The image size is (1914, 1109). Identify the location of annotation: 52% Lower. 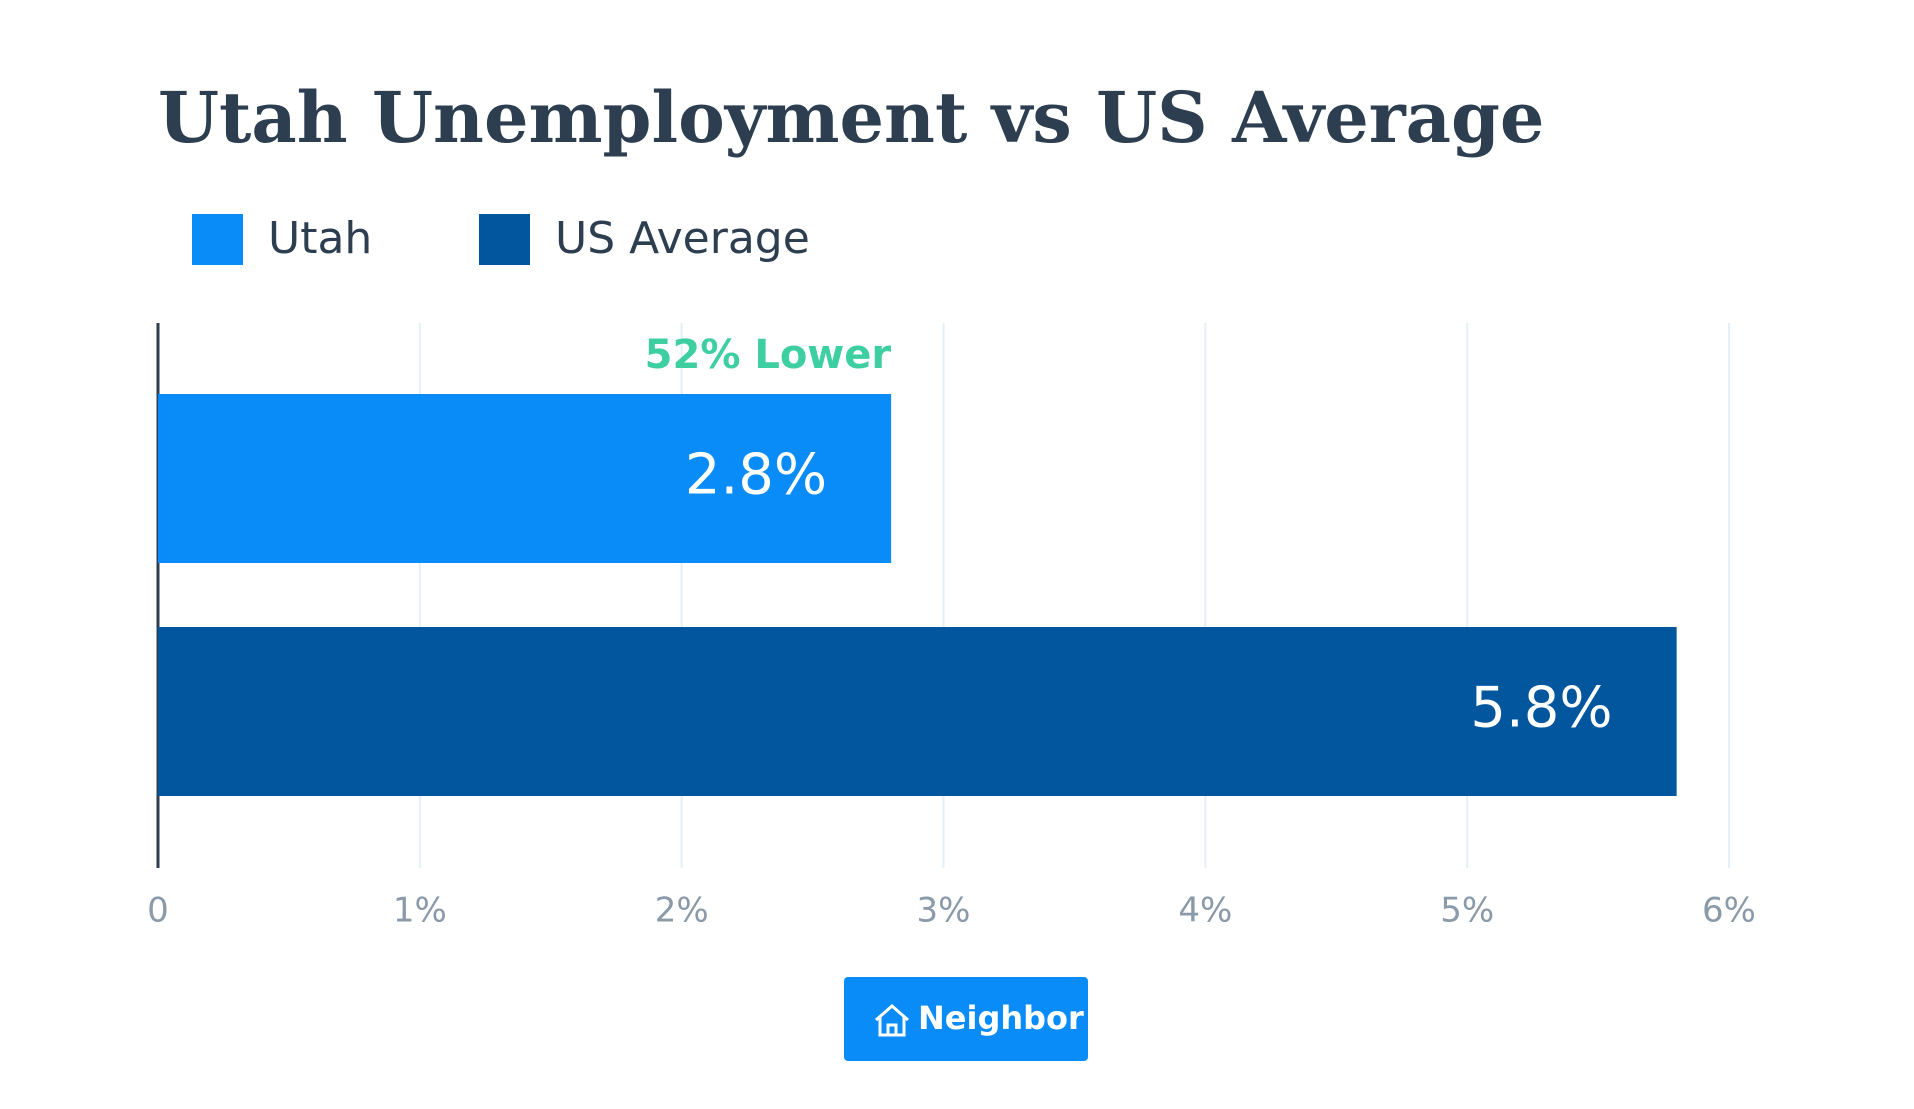
(768, 355).